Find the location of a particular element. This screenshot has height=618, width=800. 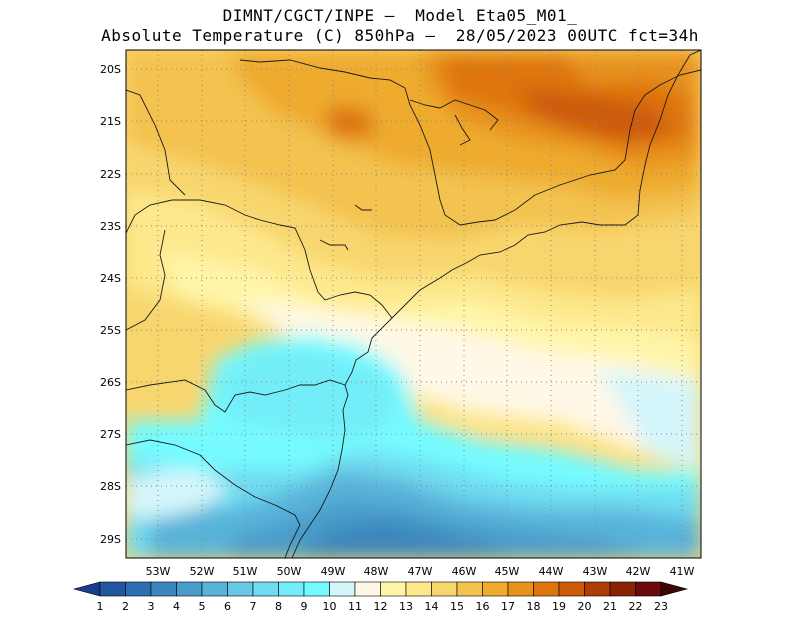

lon-label: 47W is located at coordinates (420, 571).